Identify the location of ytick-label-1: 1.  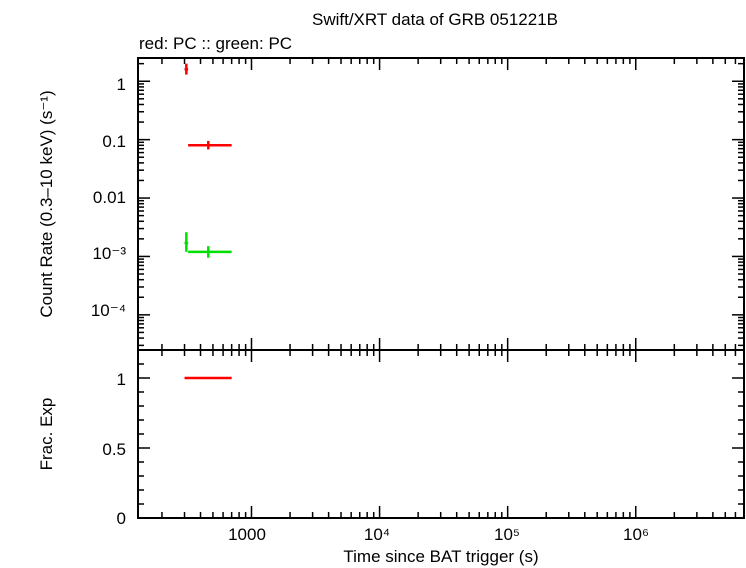
(121, 84).